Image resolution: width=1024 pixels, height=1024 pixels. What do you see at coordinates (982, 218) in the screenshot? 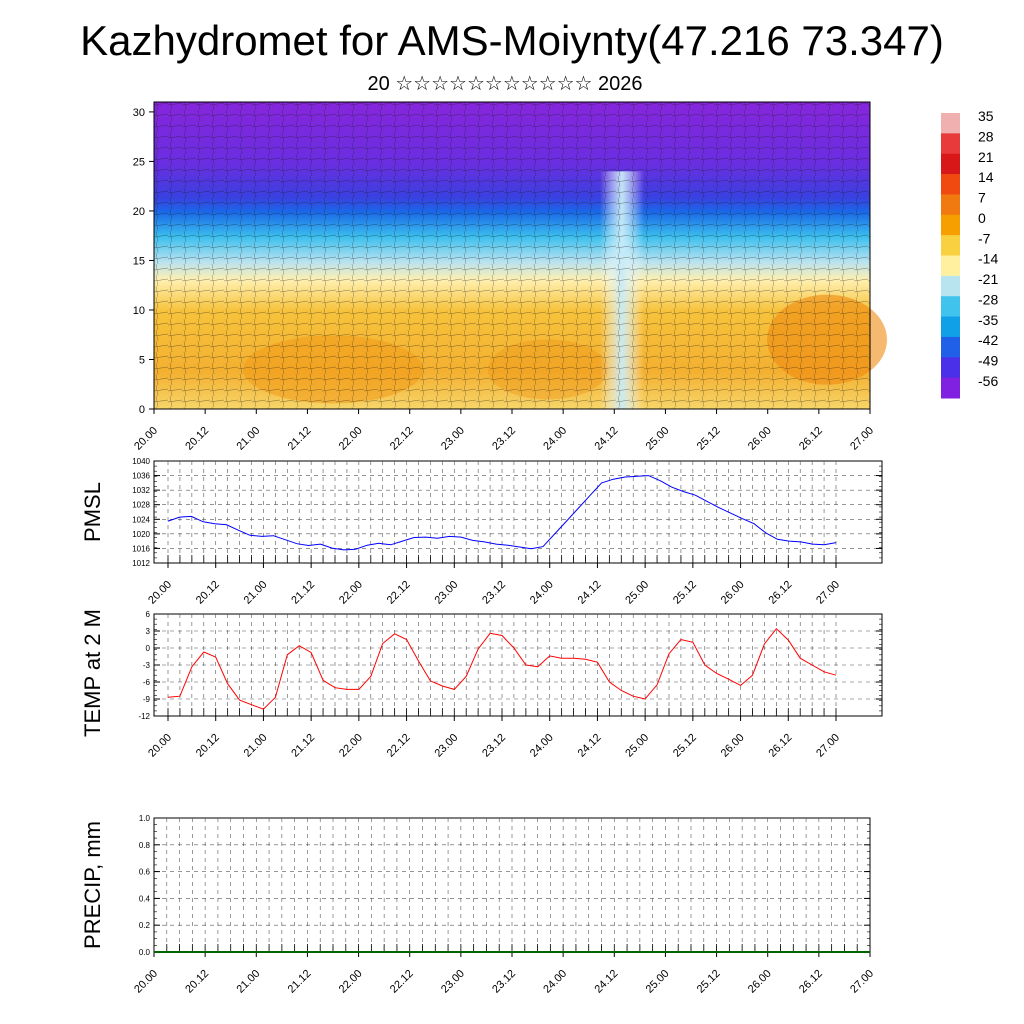
I see `colorbar-label: 0` at bounding box center [982, 218].